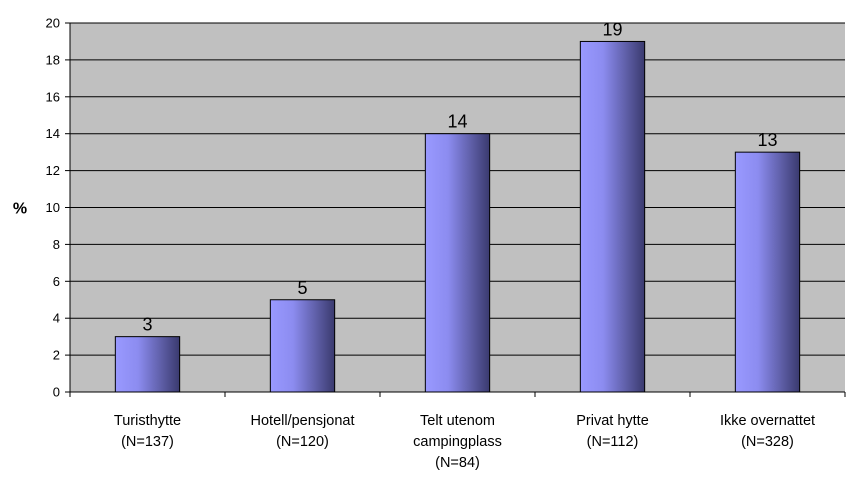 The width and height of the screenshot is (862, 480). Describe the element at coordinates (767, 431) in the screenshot. I see `x-category-label: Ikke overnattet (N=328)` at that location.